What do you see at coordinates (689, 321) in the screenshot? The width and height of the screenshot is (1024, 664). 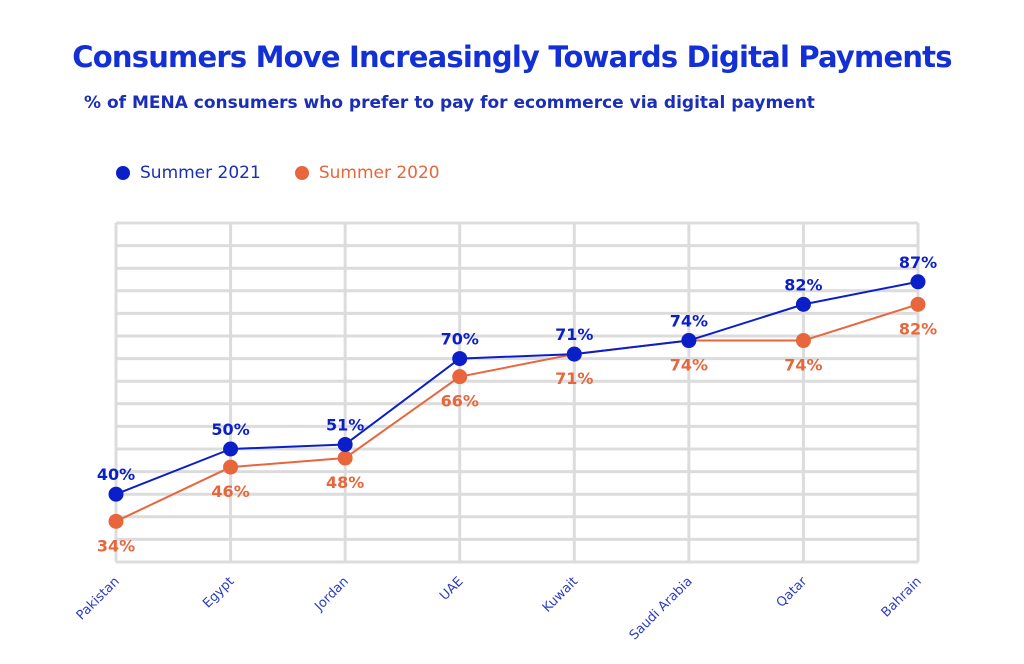 I see `data-label-summer-2021: 74%` at bounding box center [689, 321].